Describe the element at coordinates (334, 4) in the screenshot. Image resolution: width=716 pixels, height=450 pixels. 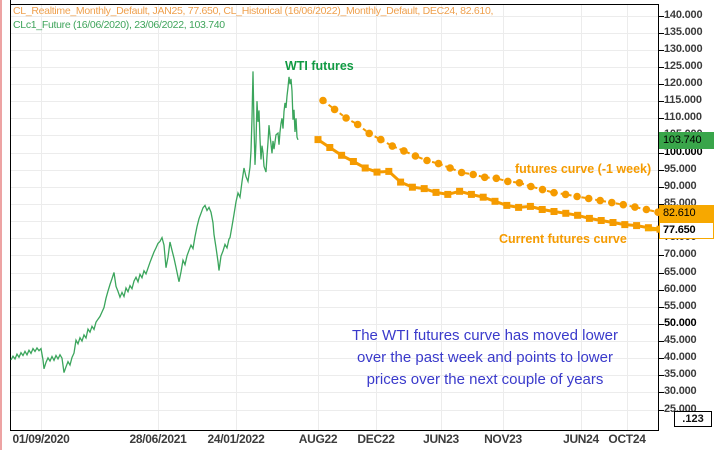
I see `plot-frame-top` at that location.